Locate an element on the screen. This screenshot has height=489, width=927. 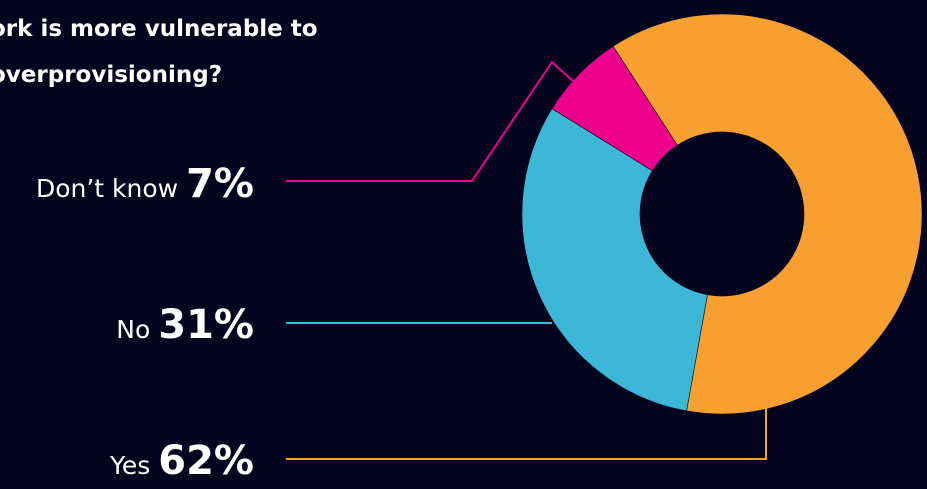
label-yes: Yes 62% is located at coordinates (181, 461).